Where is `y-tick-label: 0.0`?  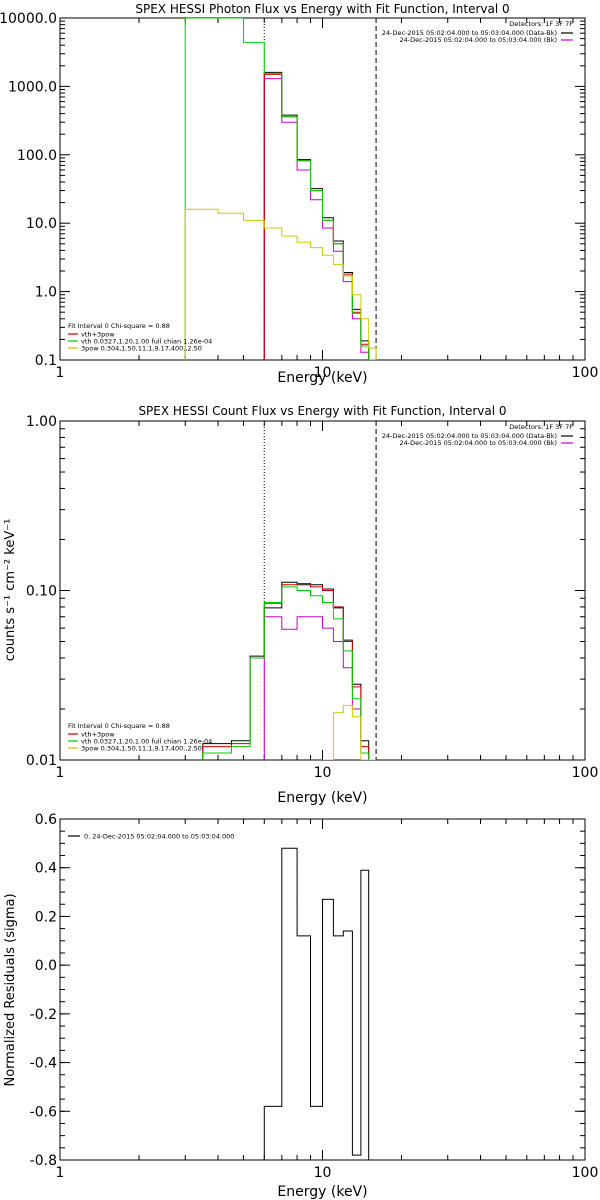
y-tick-label: 0.0 is located at coordinates (46, 966).